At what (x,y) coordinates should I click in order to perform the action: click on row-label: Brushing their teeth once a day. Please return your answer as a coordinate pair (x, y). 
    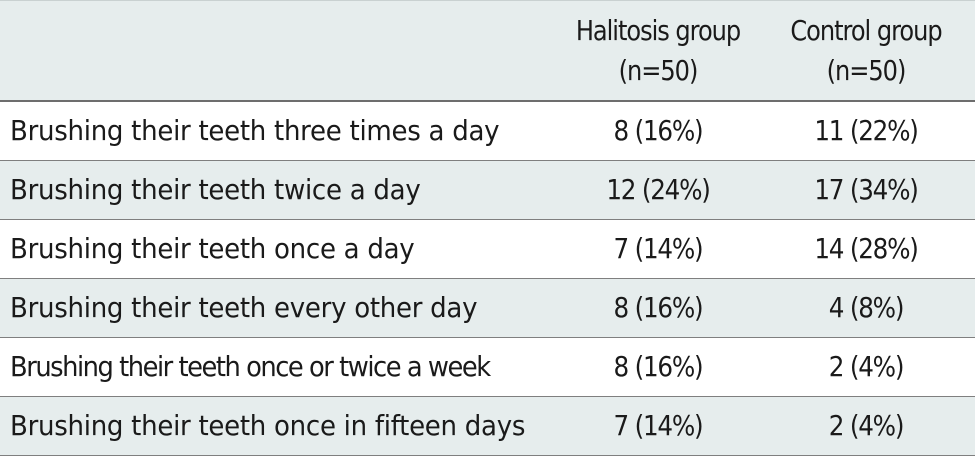
    Looking at the image, I should click on (212, 248).